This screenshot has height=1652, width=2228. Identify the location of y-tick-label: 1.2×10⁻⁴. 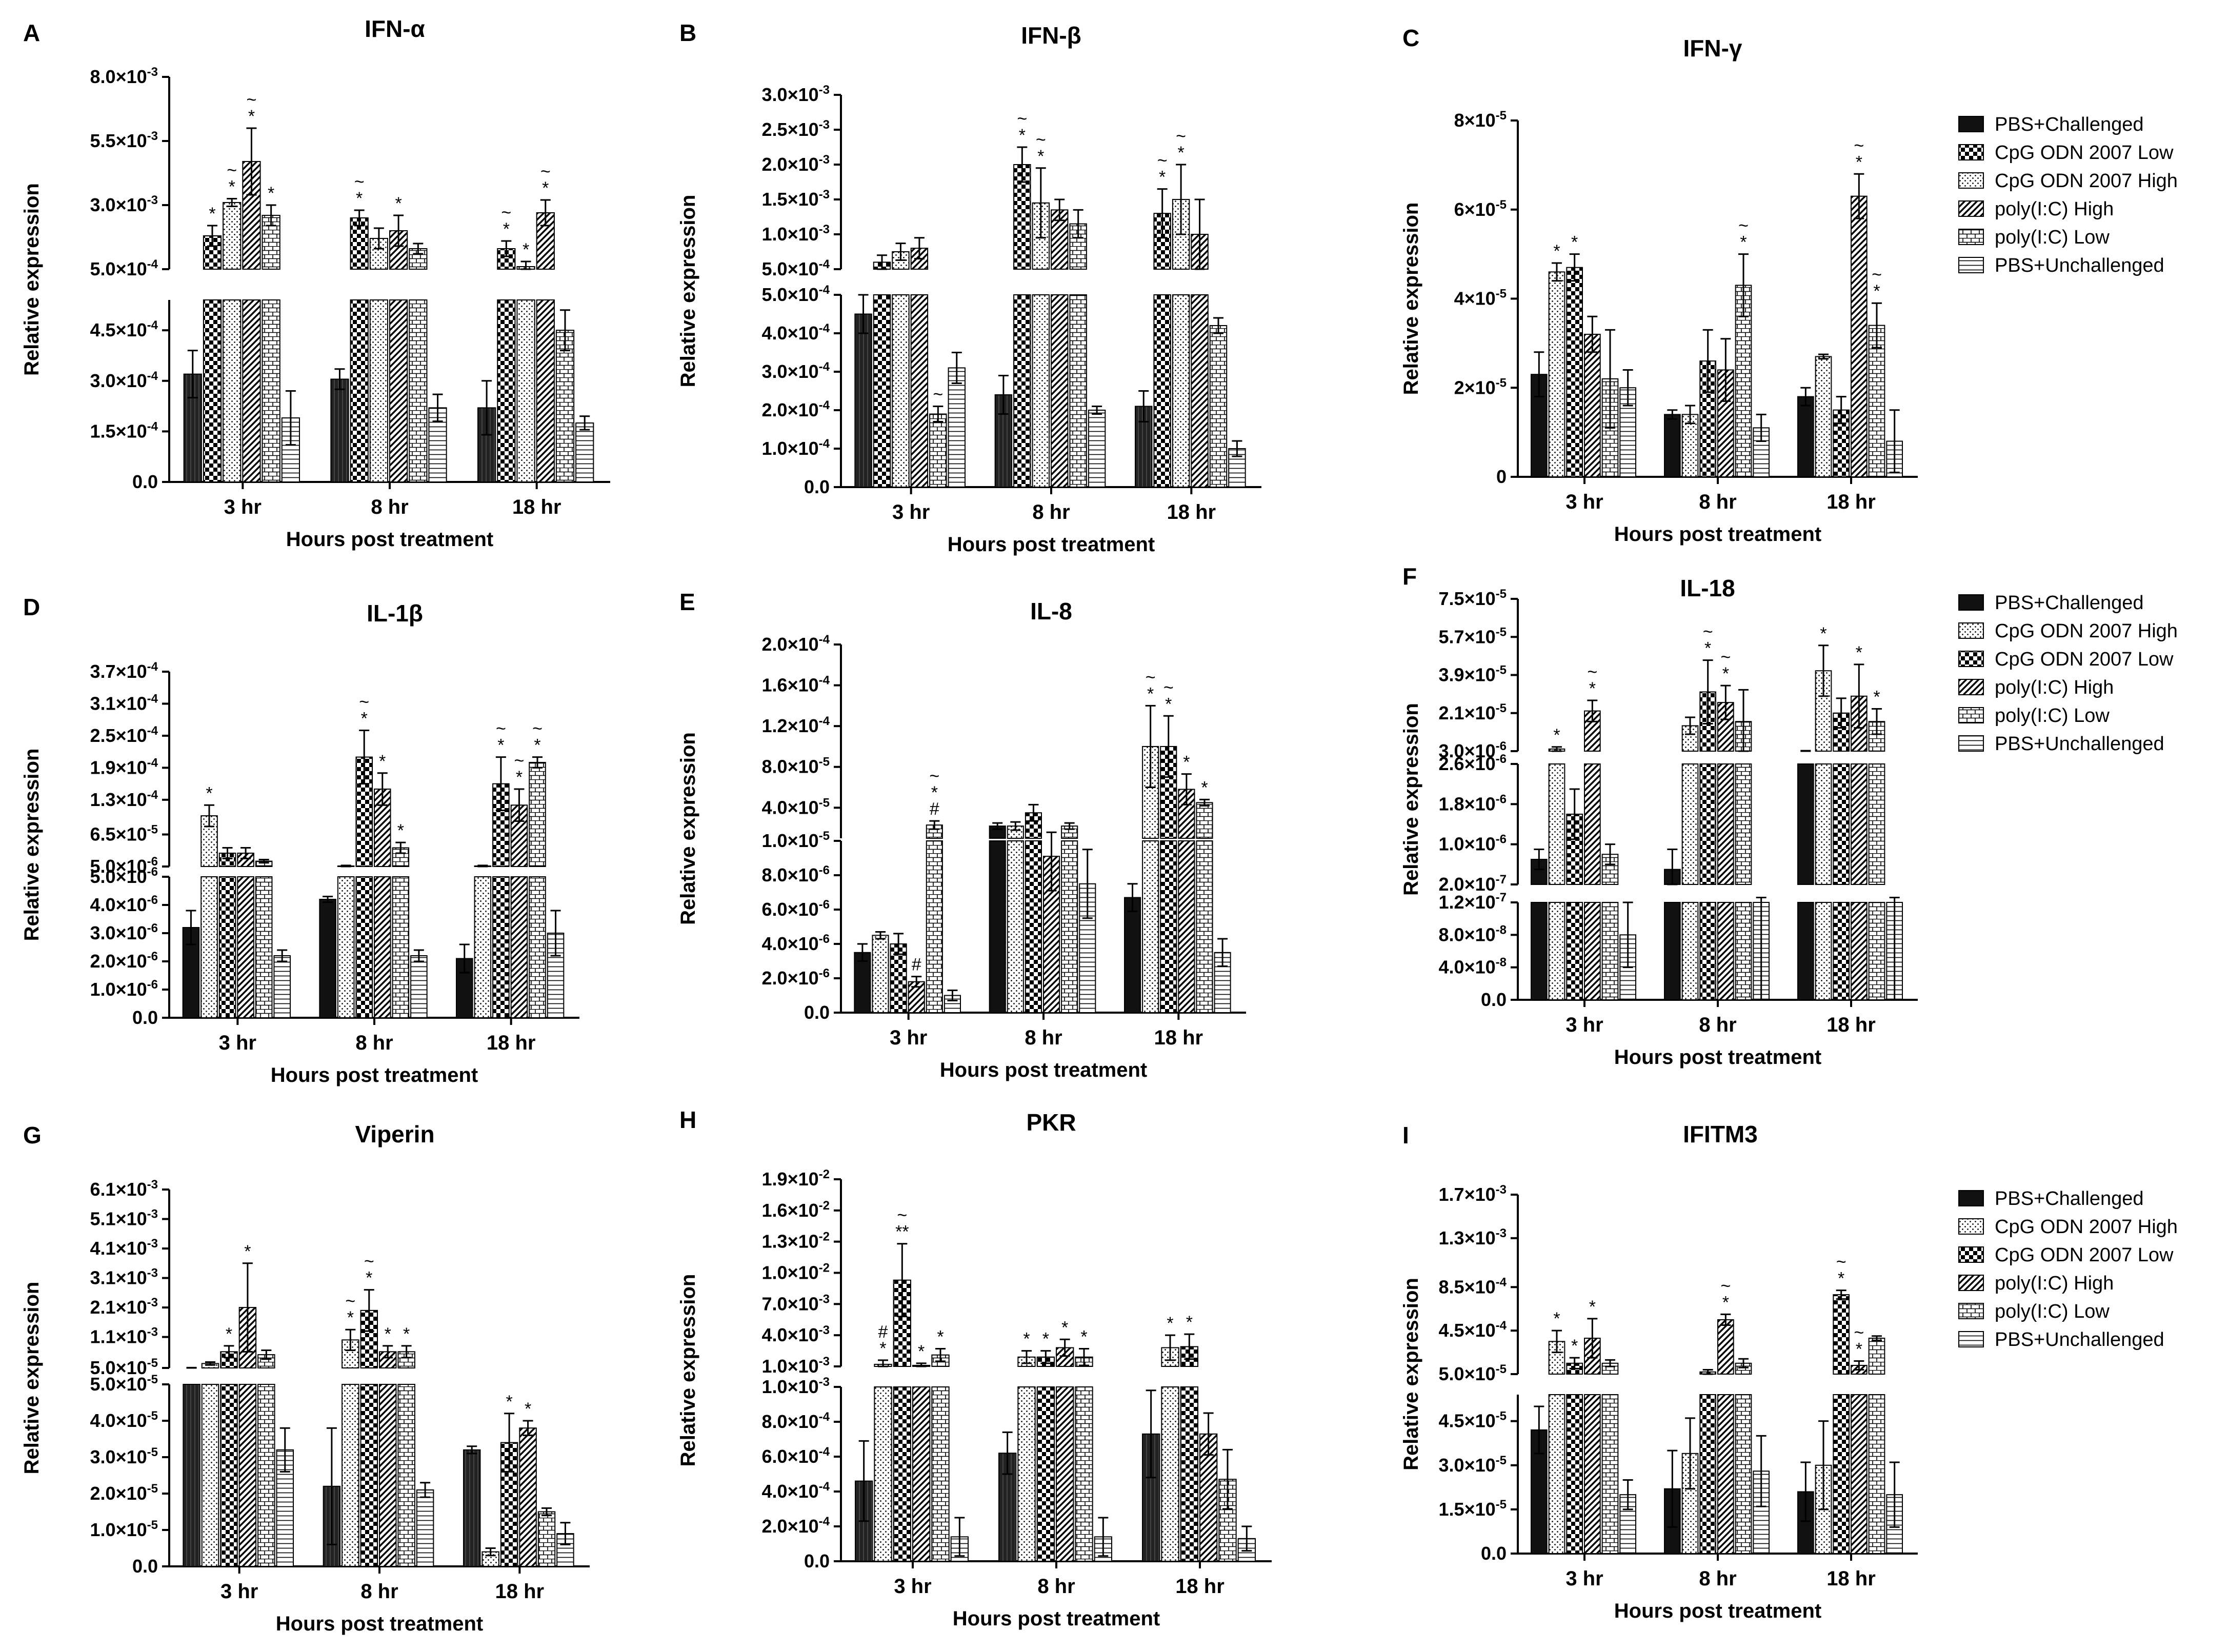
(796, 725).